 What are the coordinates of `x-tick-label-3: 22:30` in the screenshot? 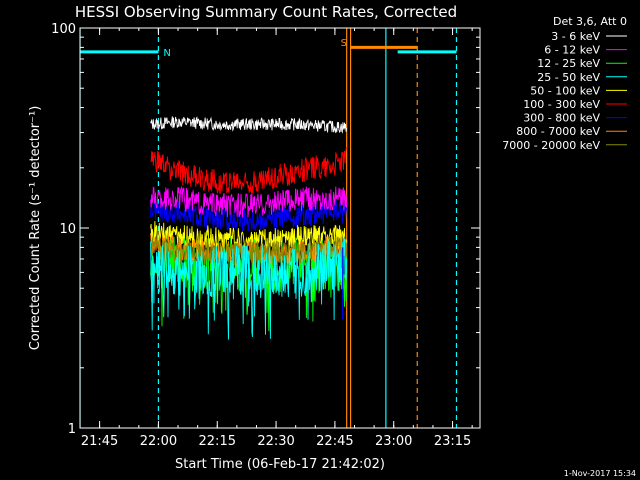 It's located at (275, 441).